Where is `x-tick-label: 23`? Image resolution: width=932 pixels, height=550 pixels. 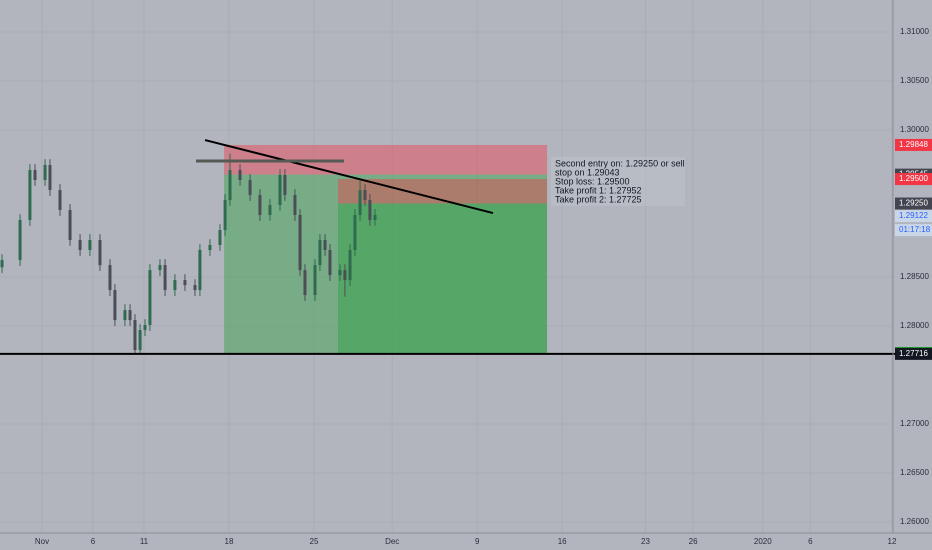
x-tick-label: 23 is located at coordinates (645, 541).